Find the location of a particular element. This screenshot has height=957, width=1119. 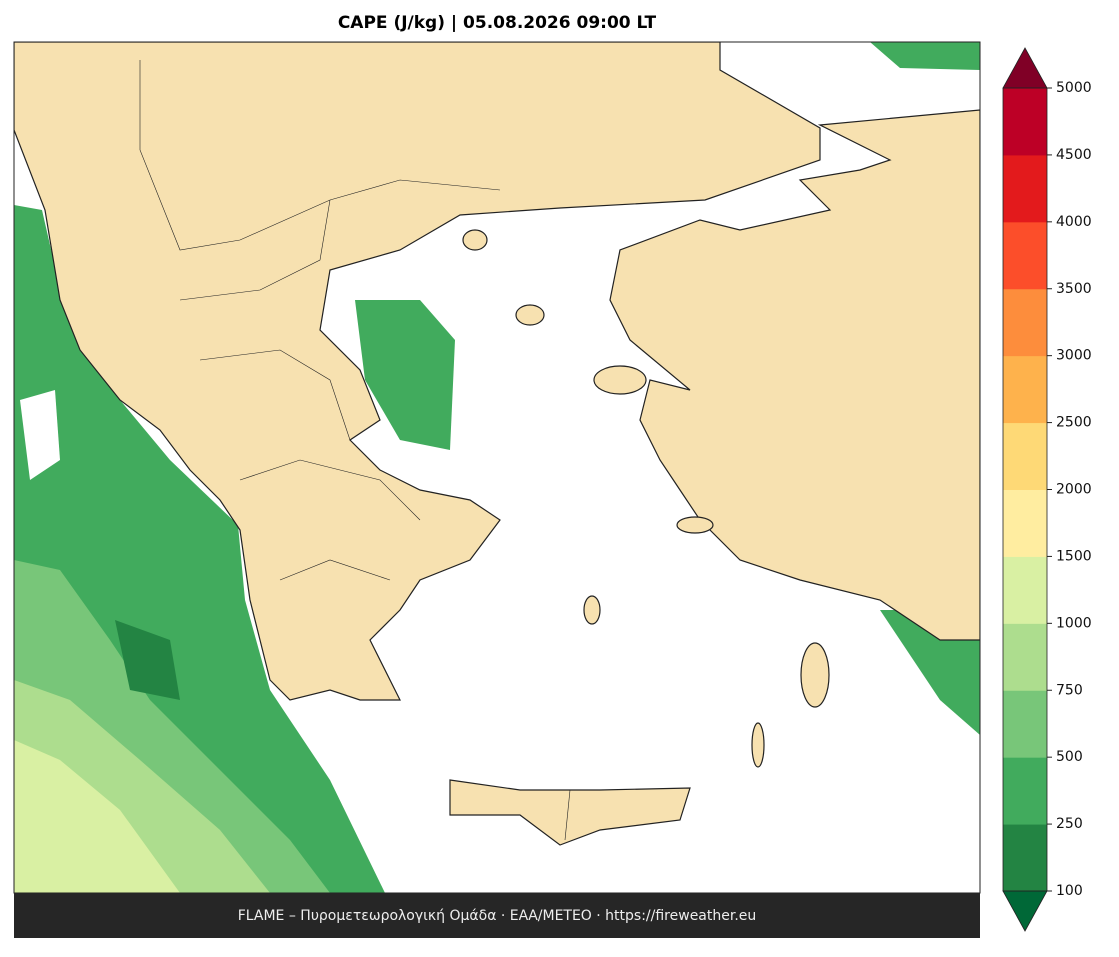

colorbar-tick-label: 750 is located at coordinates (1069, 690).